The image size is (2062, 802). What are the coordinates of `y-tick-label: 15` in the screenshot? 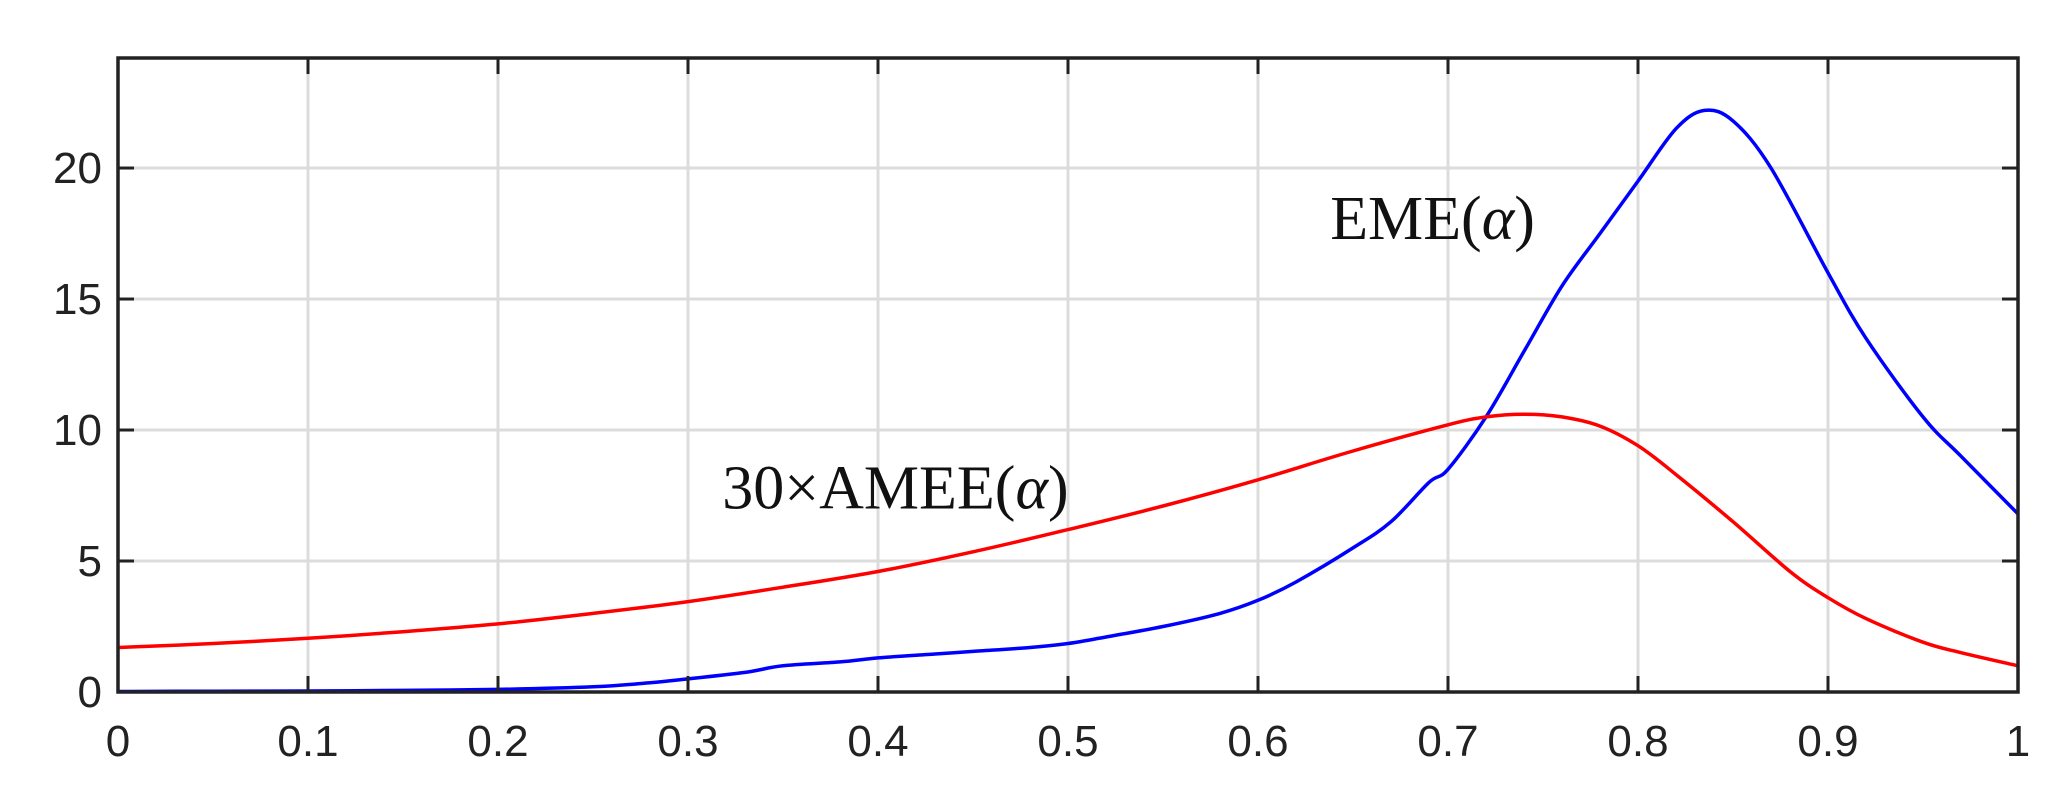 It's located at (77, 299).